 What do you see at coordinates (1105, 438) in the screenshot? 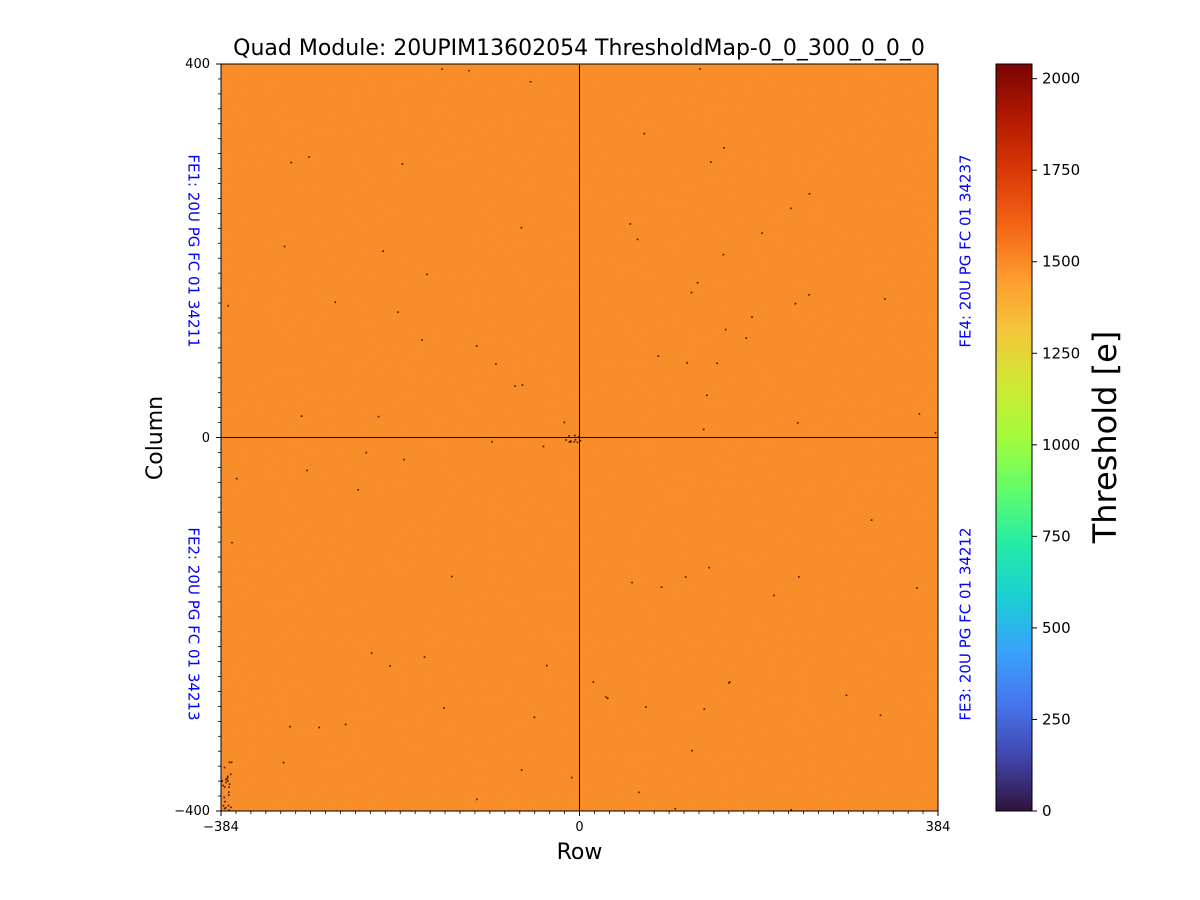
I see `colorbar-label: Threshold [e]` at bounding box center [1105, 438].